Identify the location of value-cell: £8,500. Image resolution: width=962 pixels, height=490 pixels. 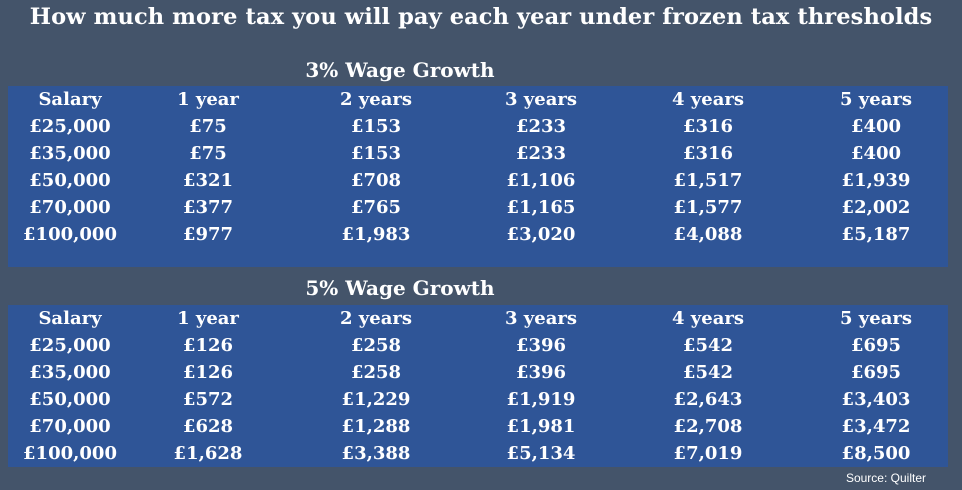
(876, 453).